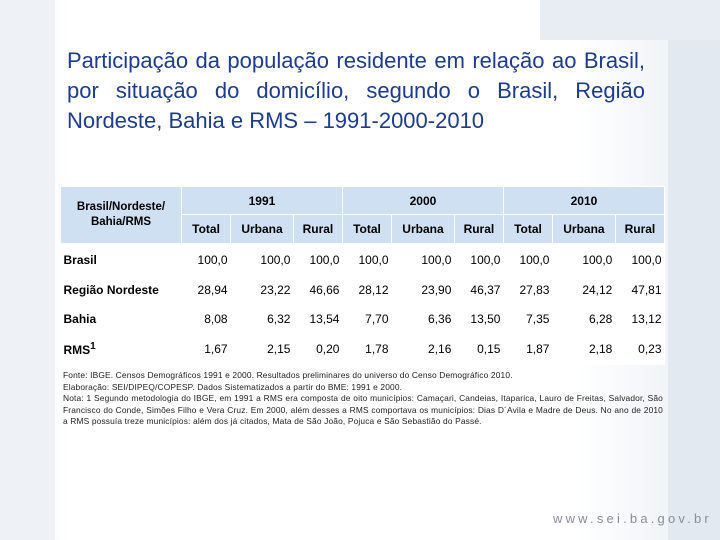 The image size is (720, 540). Describe the element at coordinates (423, 289) in the screenshot. I see `table-cell: 23,90` at that location.